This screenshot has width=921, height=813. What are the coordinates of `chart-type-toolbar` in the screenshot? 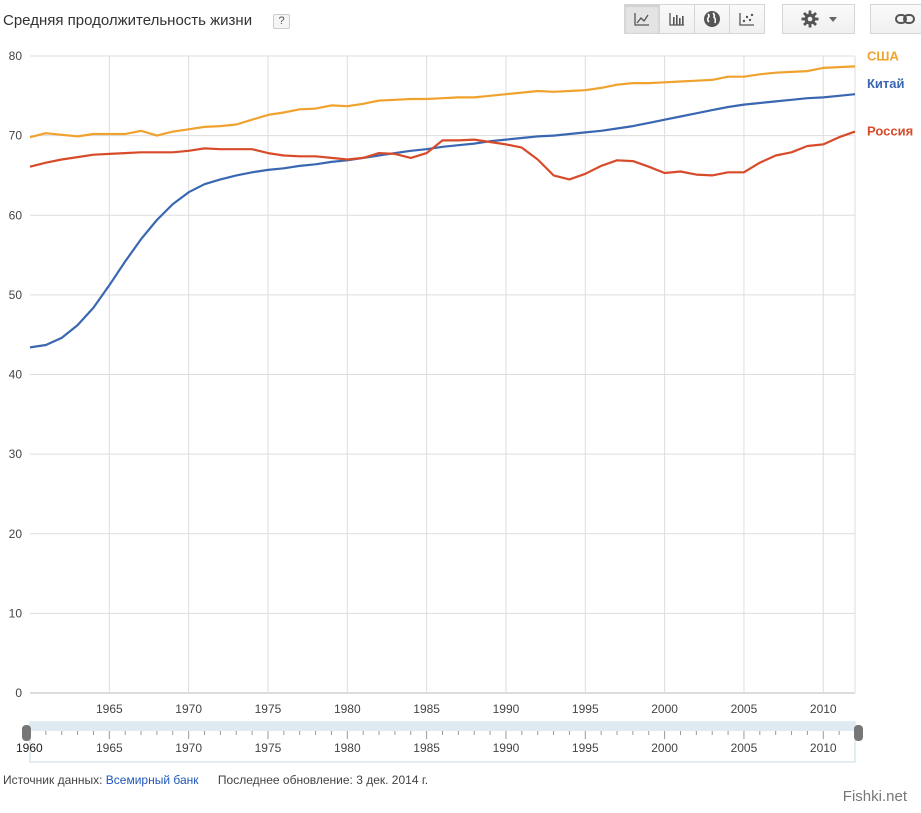 It's located at (694, 19).